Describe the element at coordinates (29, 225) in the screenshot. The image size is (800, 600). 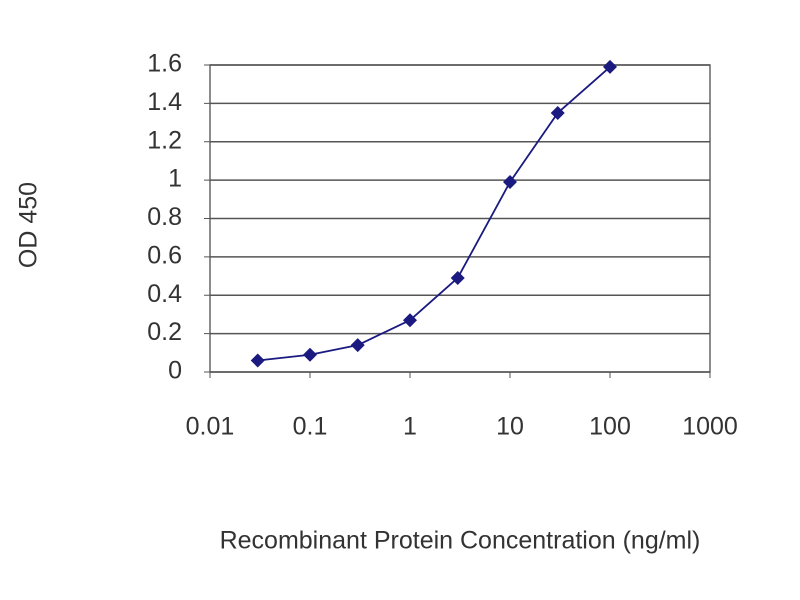
I see `y-axis-label: OD 450` at that location.